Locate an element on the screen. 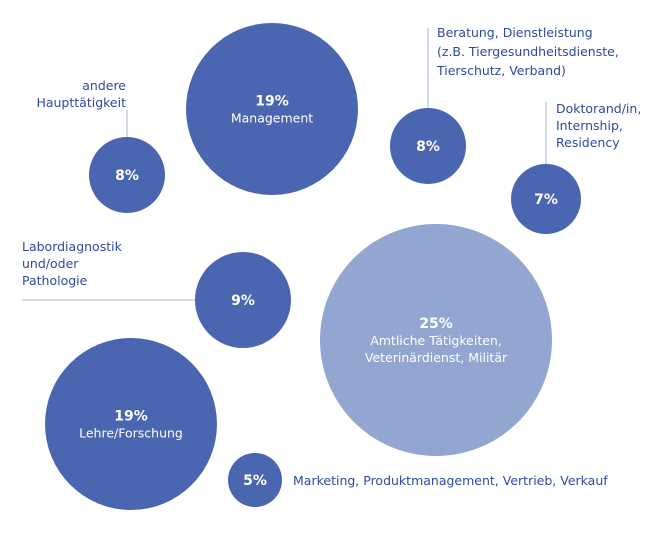 The width and height of the screenshot is (670, 537). bubble-group: 19%Lehre/Forschung is located at coordinates (131, 424).